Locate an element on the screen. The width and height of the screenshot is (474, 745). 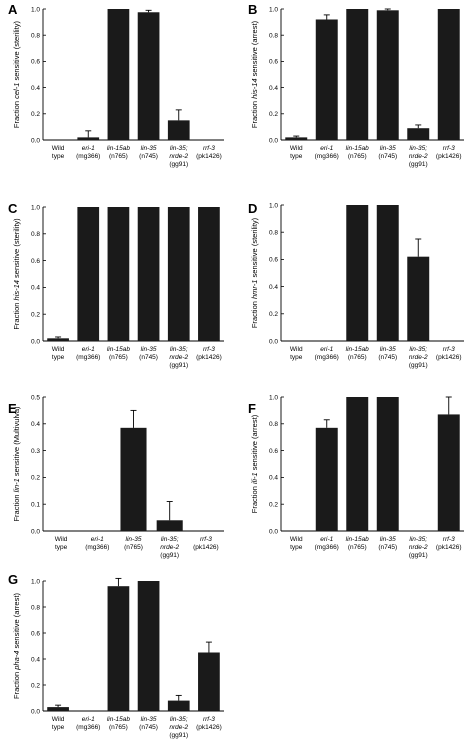
y-axis-label: Fraction hmr-1 sensitive (sterility) is located at coordinates (254, 272).